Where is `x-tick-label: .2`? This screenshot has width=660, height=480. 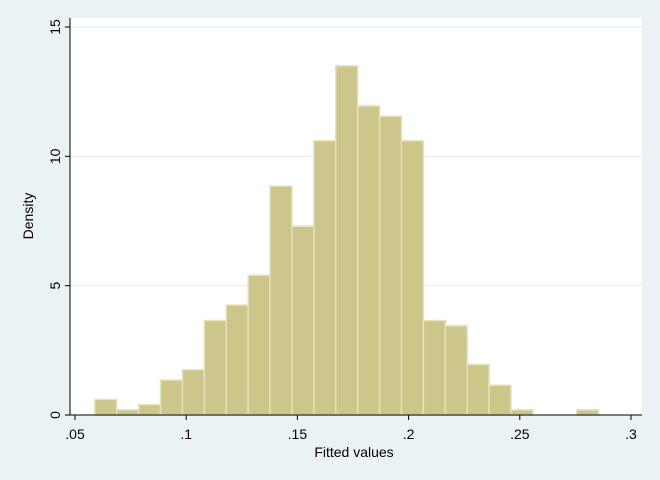
x-tick-label: .2 is located at coordinates (409, 434).